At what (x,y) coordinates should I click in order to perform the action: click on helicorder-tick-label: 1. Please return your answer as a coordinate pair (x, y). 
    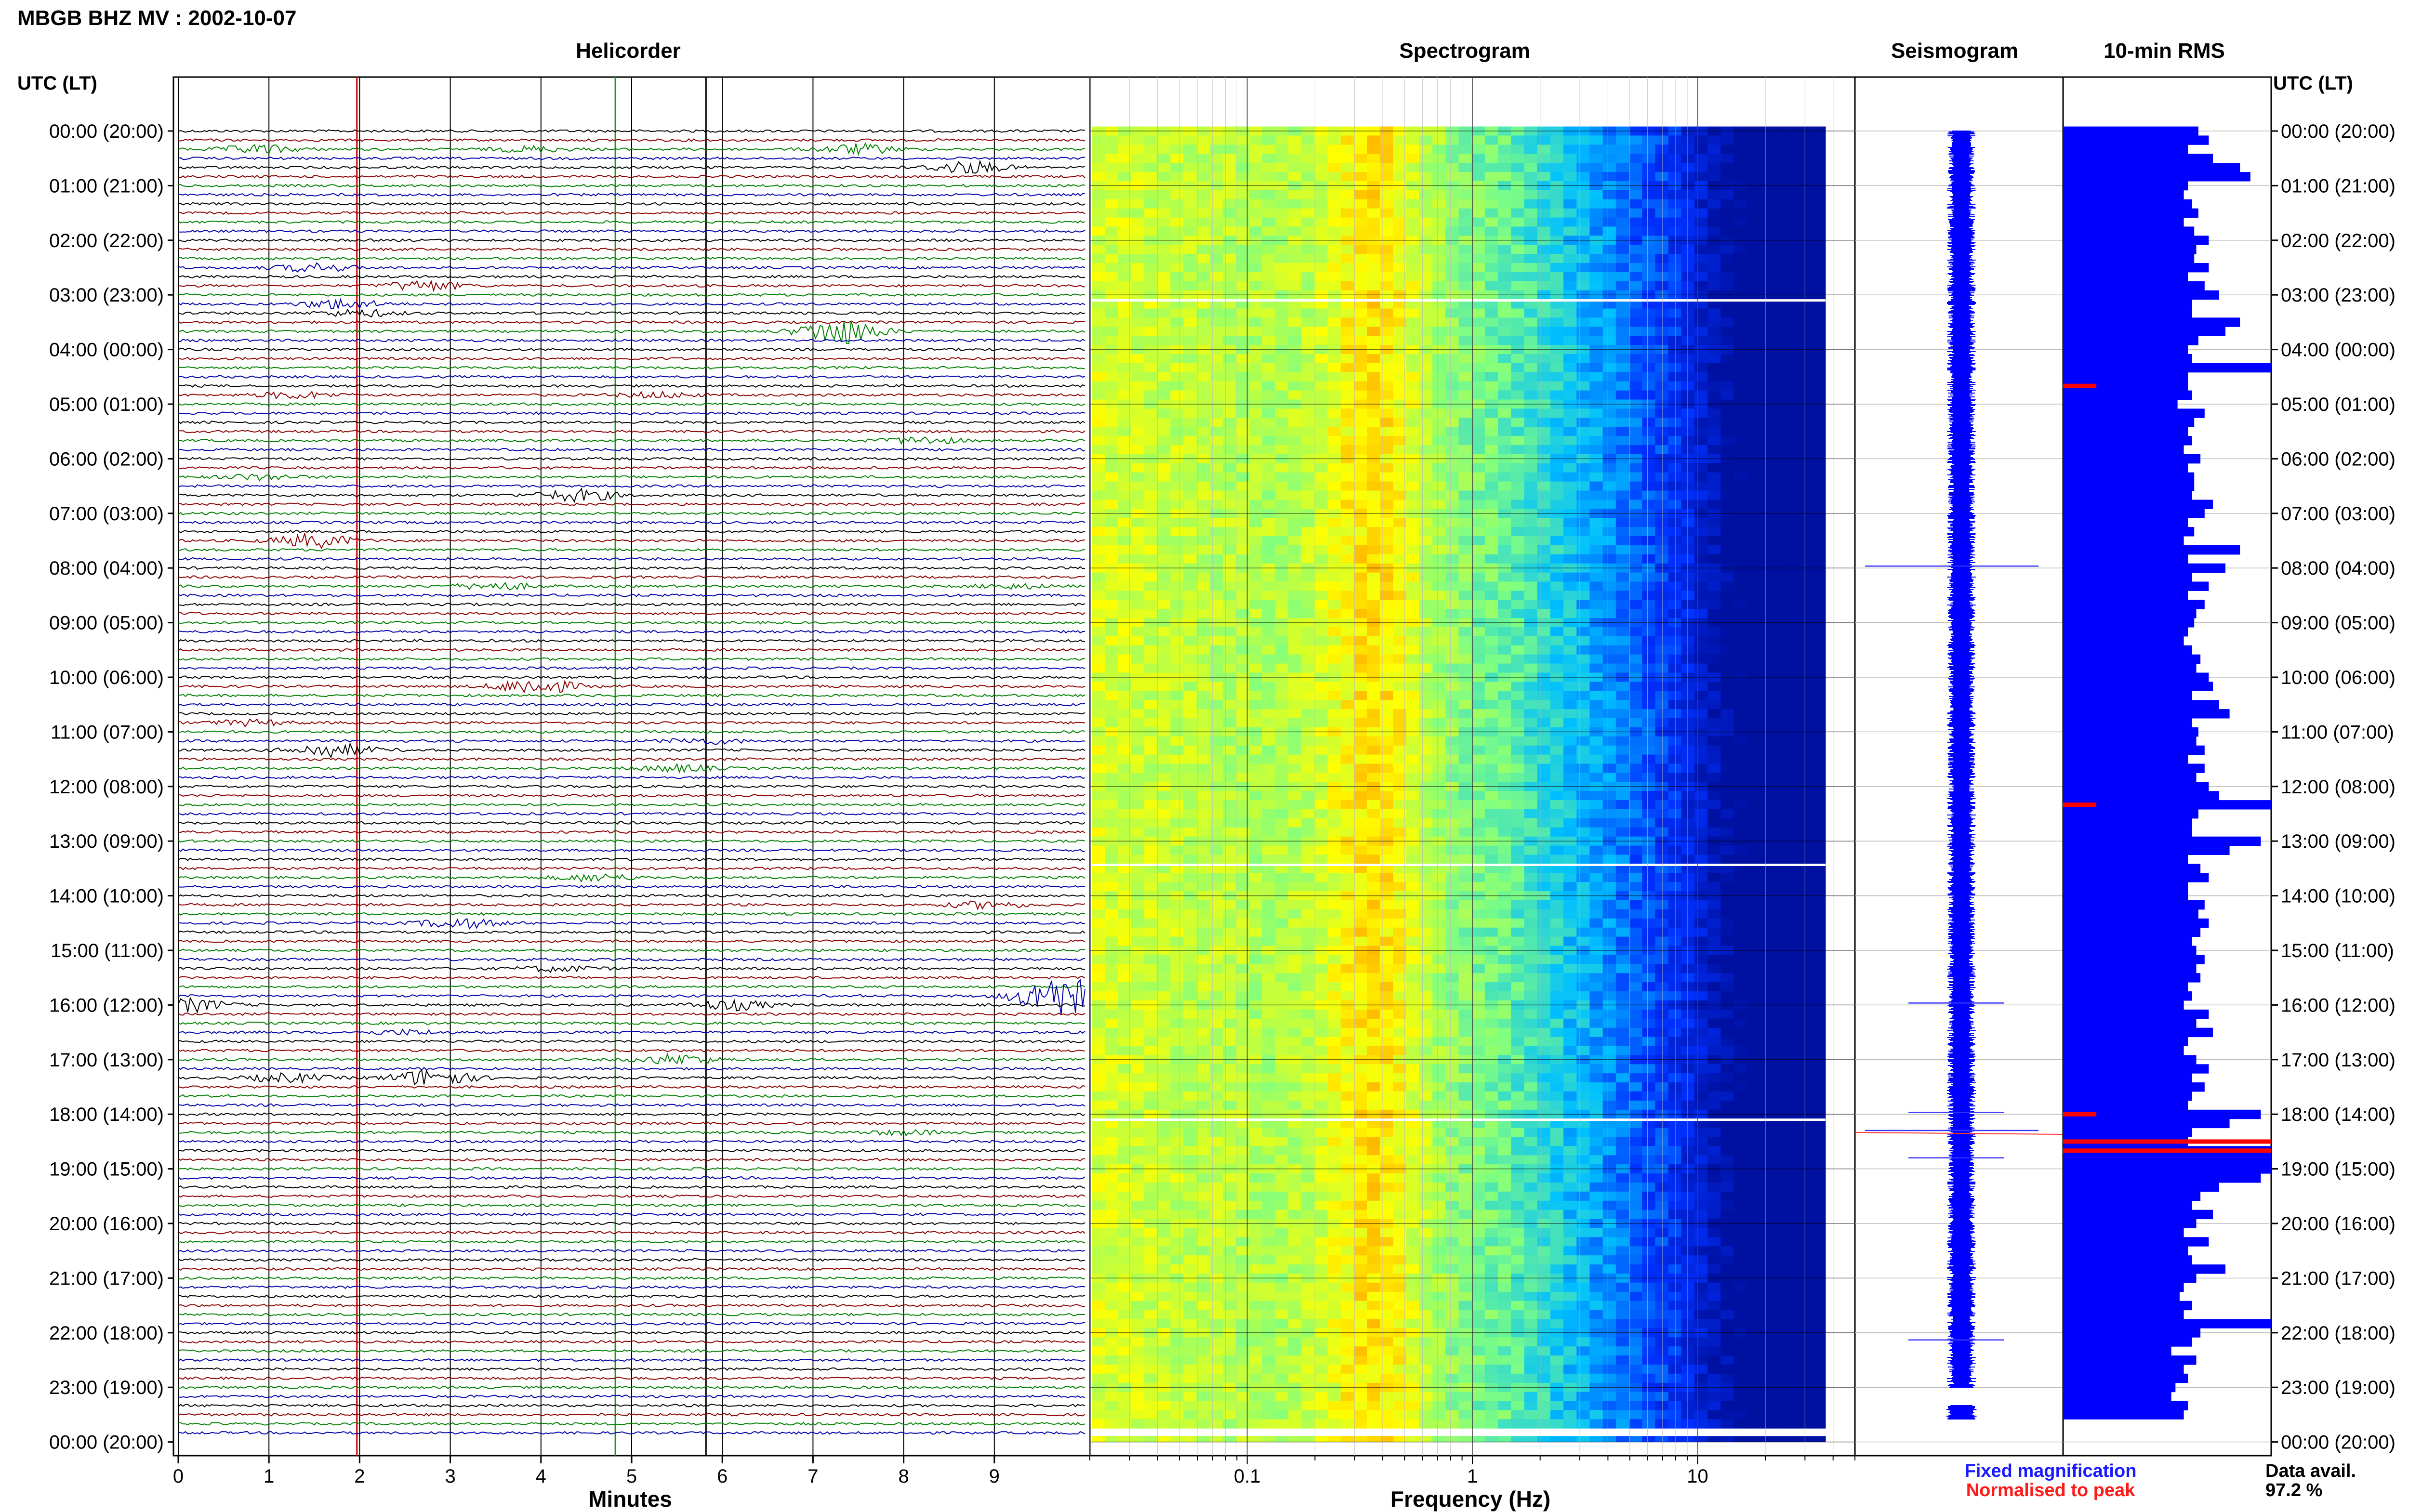
    Looking at the image, I should click on (269, 1476).